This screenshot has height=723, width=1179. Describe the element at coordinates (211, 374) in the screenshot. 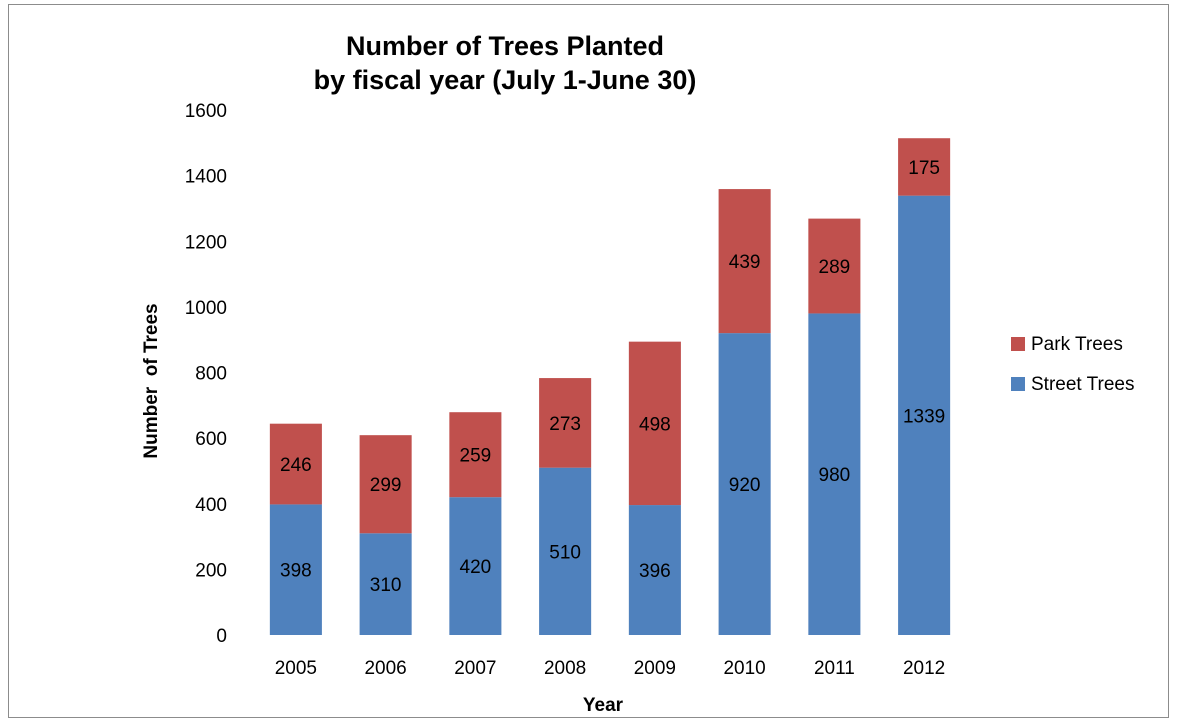

I see `y-tick-label: 800` at that location.